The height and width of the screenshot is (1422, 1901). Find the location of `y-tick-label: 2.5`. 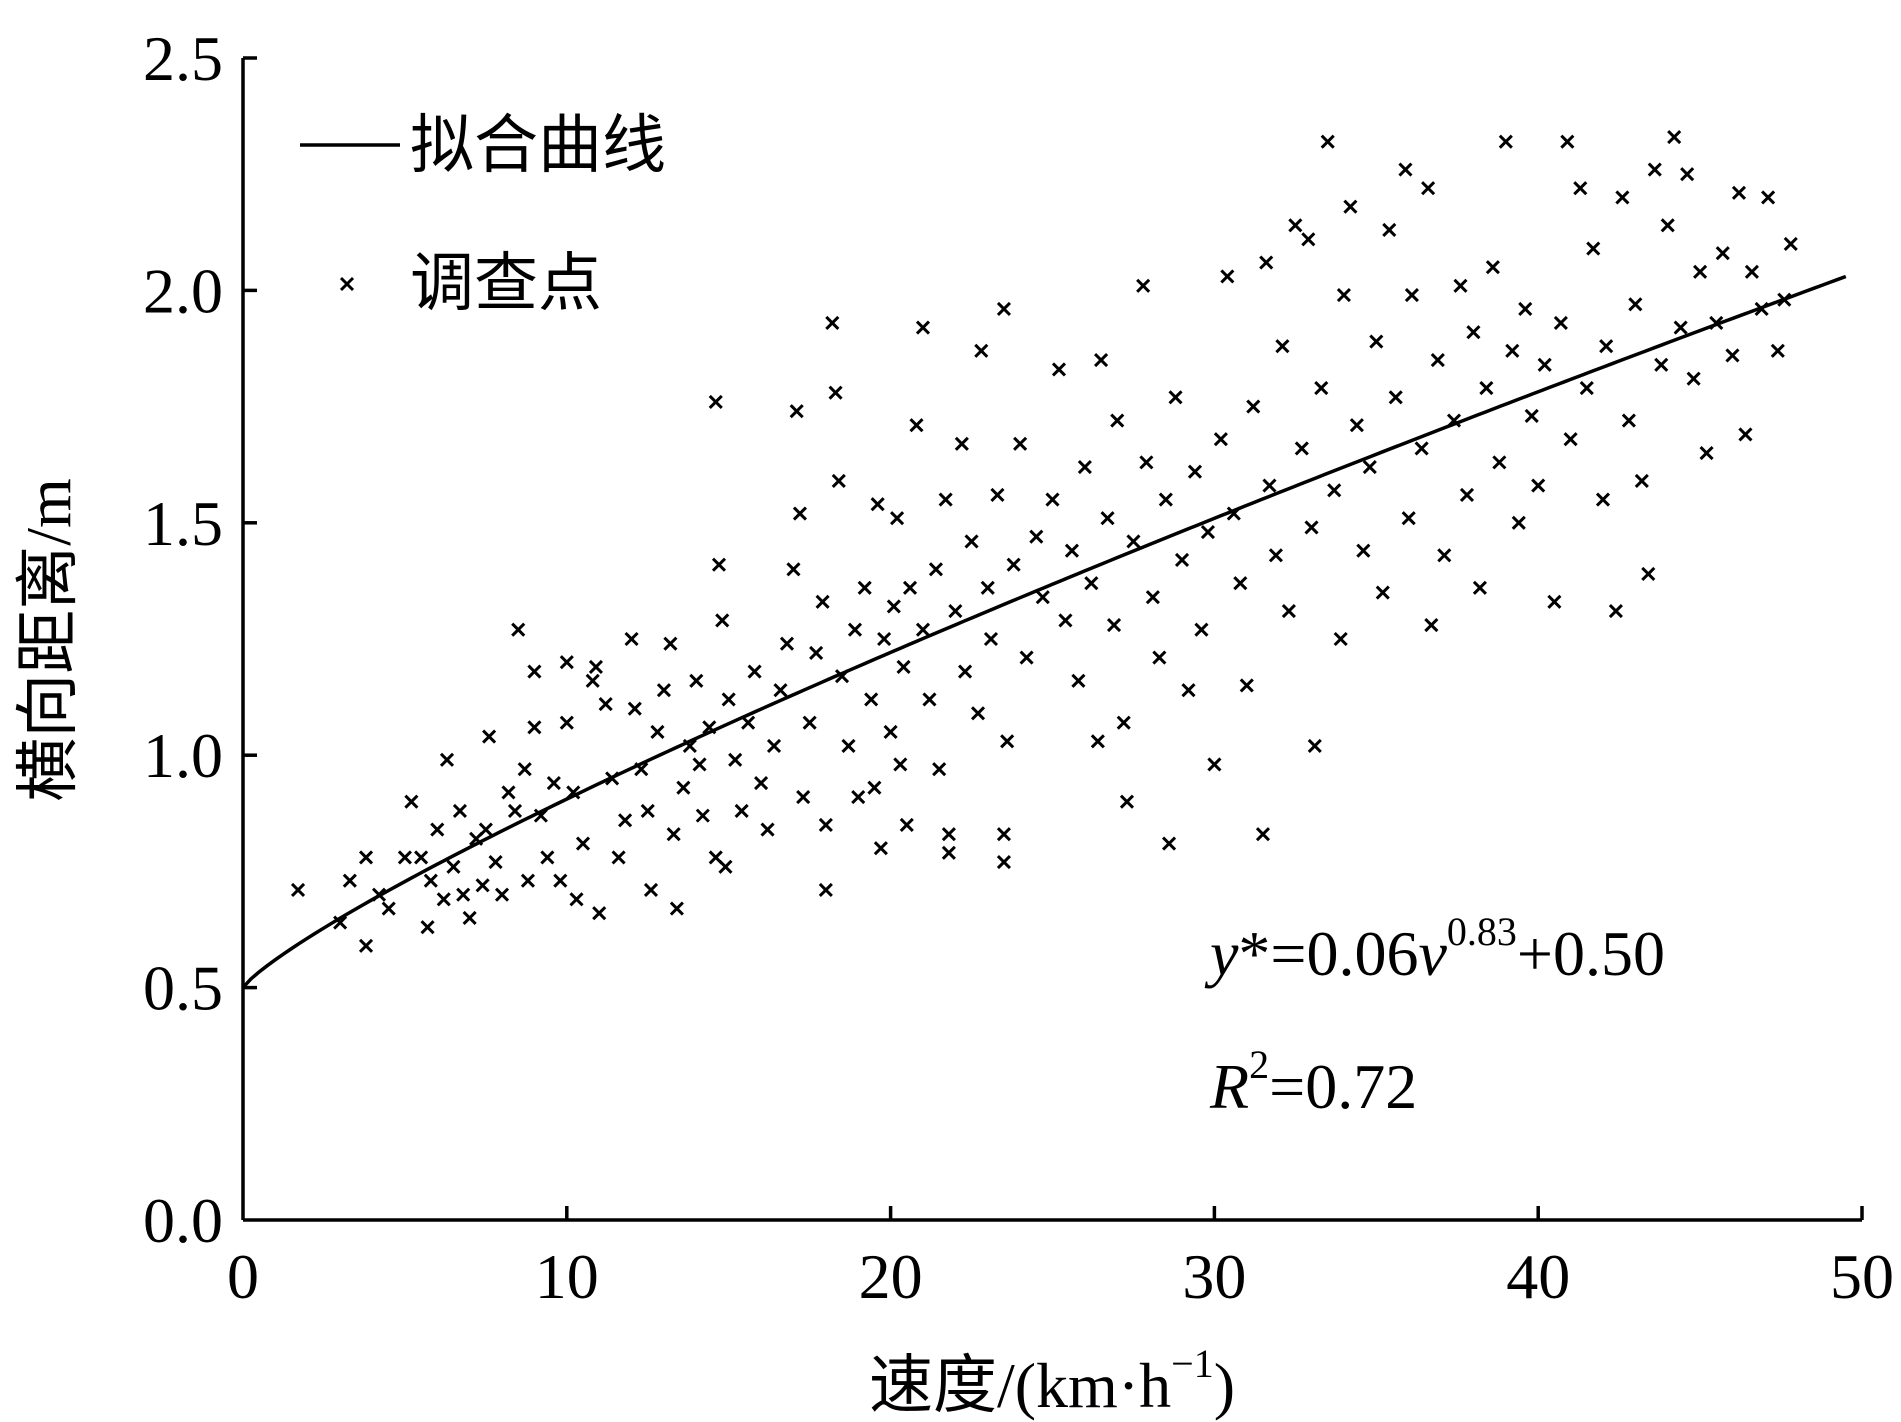

y-tick-label: 2.5 is located at coordinates (183, 58).